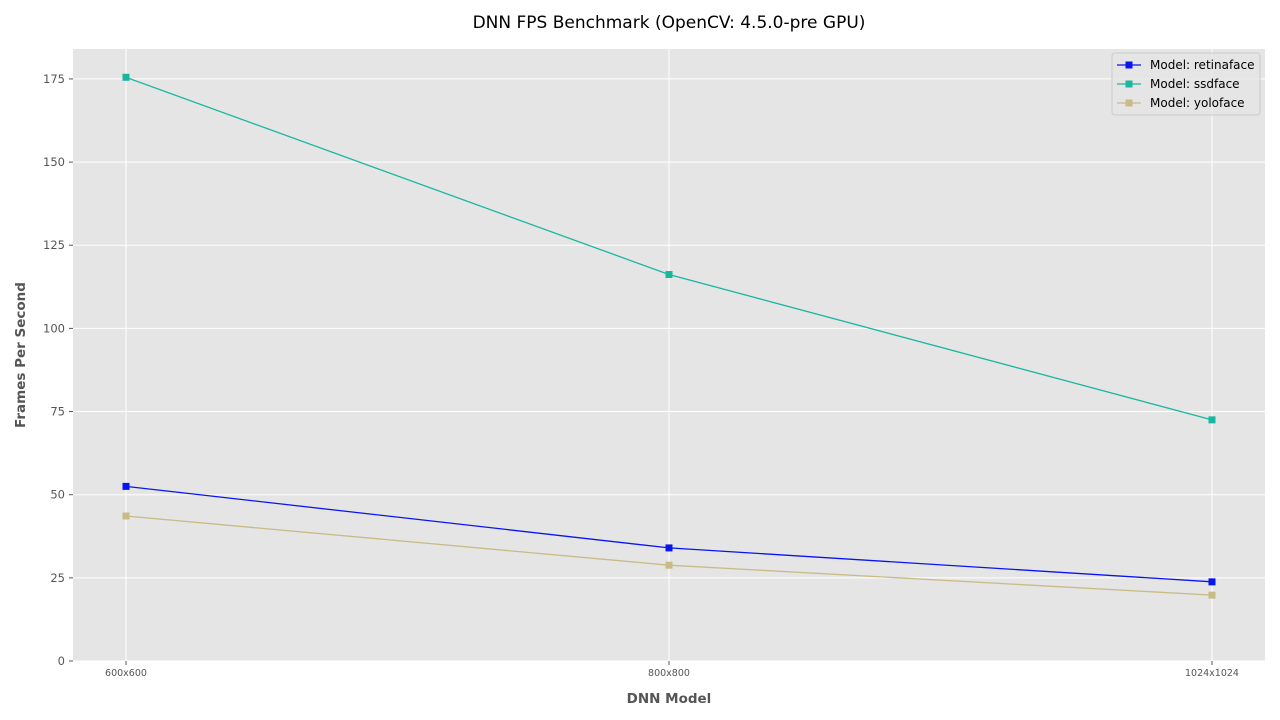 The width and height of the screenshot is (1280, 720). I want to click on legend-label: Model: ssdface, so click(1195, 84).